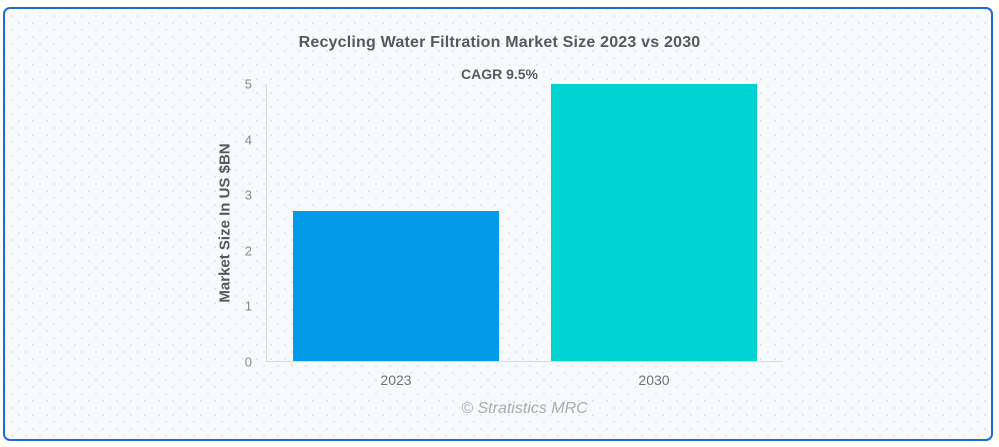 The height and width of the screenshot is (447, 999). I want to click on bar-group-2023: 2023, so click(396, 236).